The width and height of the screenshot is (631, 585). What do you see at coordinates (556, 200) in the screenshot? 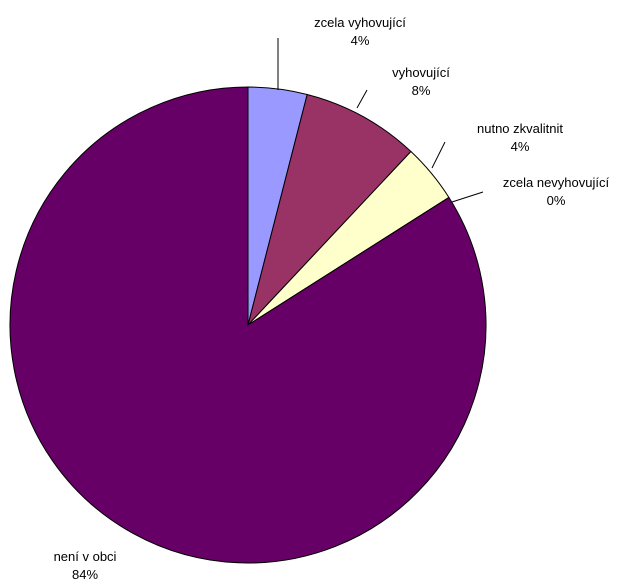
I see `slice-percent-4: 0%` at bounding box center [556, 200].